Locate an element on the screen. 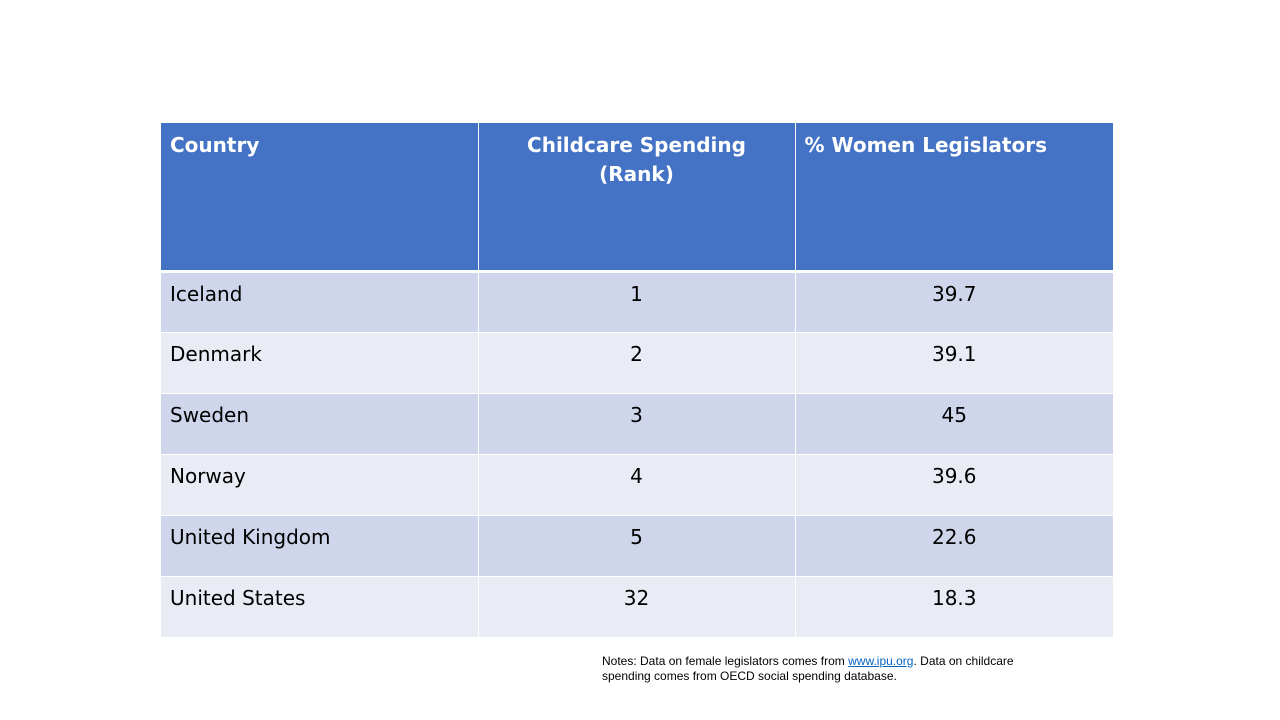 The image size is (1280, 720). table-row: Norway 4 39.6 is located at coordinates (637, 485).